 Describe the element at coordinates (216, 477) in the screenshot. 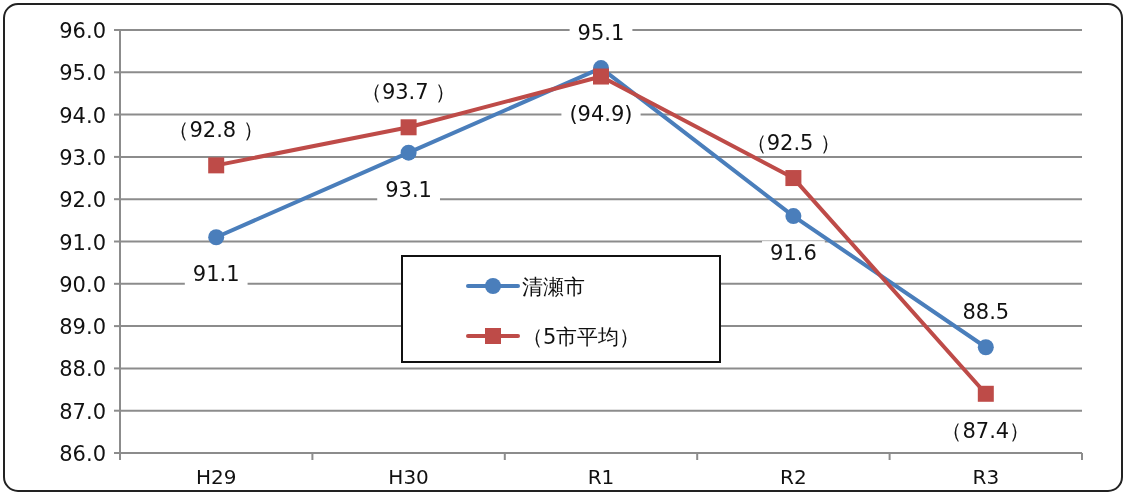

I see `x-tick-label: H29` at that location.